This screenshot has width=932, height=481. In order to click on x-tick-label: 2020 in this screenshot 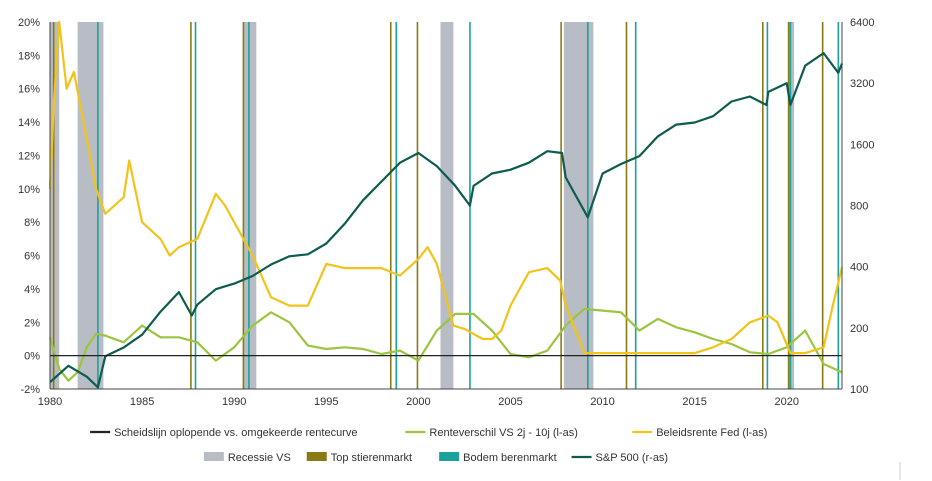, I will do `click(787, 402)`.